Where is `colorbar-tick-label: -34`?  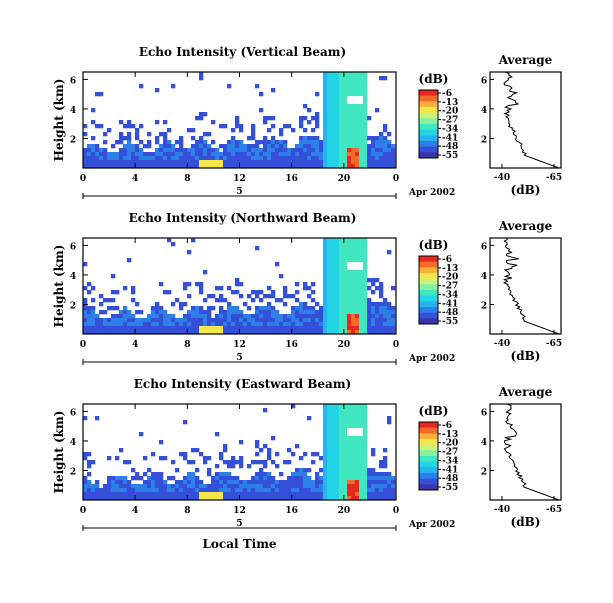
colorbar-tick-label: -34 is located at coordinates (450, 129).